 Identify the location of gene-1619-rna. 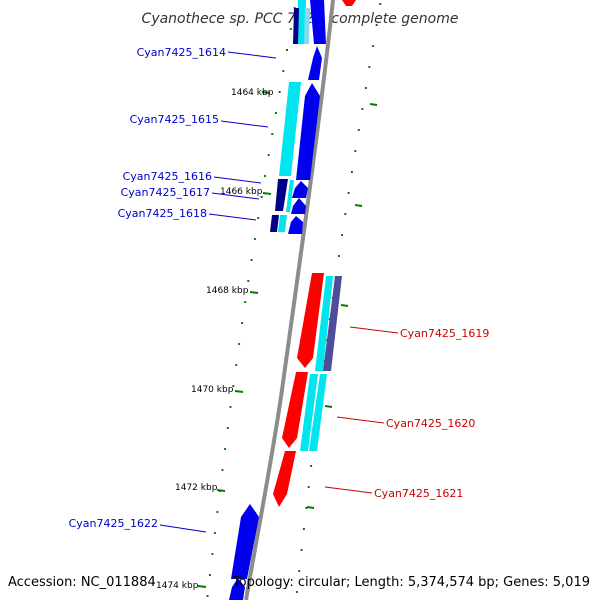
(324, 323).